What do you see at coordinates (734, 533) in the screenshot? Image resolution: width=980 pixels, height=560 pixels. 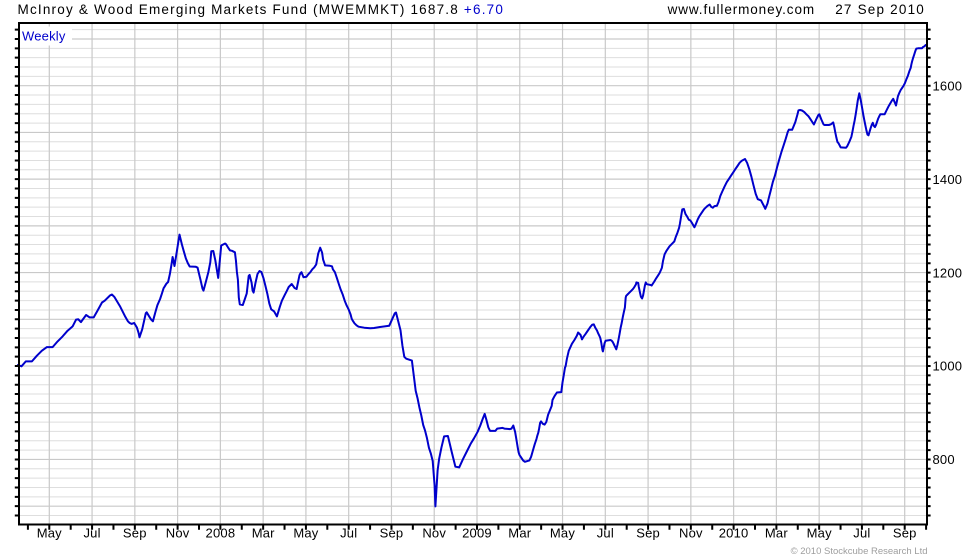 I see `svg-text: 2010` at bounding box center [734, 533].